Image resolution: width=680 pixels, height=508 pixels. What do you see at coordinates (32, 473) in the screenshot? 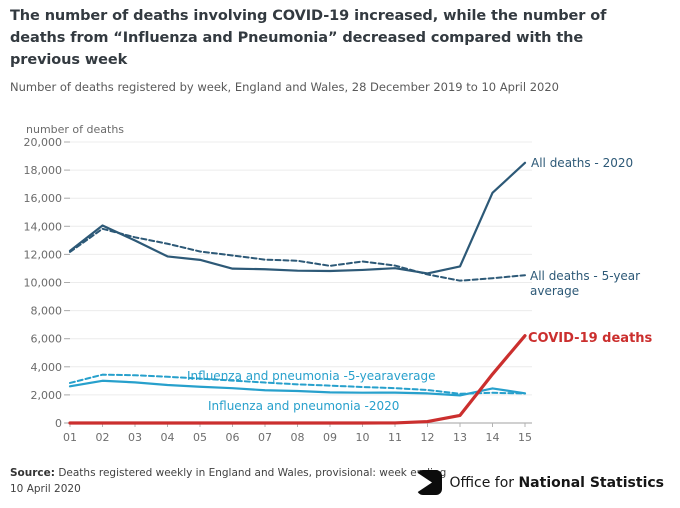
I see `source-label: Source:` at bounding box center [32, 473].